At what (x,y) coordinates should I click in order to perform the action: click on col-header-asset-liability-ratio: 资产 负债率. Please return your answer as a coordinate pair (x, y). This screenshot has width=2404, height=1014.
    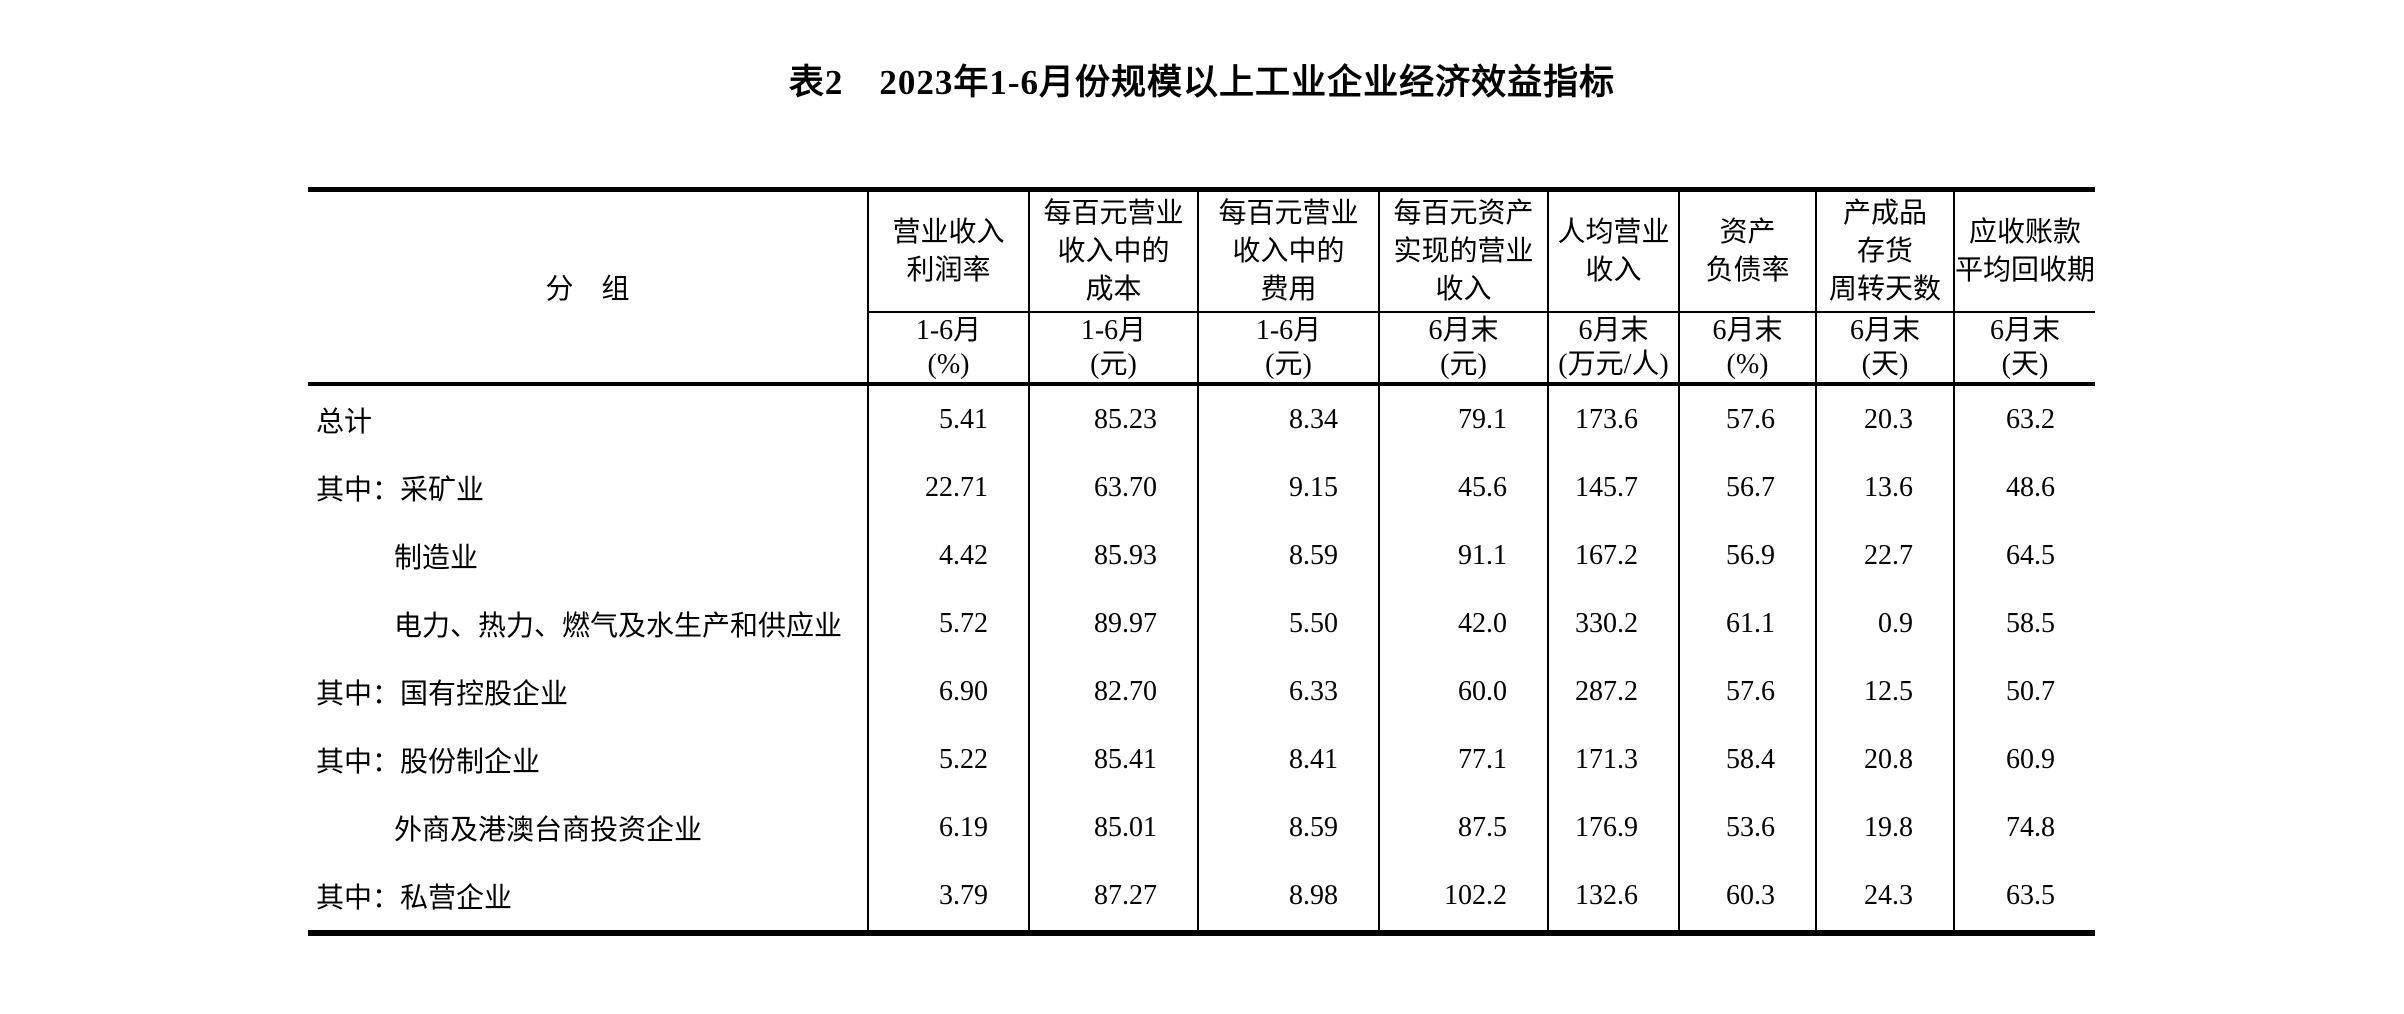
    Looking at the image, I should click on (1747, 251).